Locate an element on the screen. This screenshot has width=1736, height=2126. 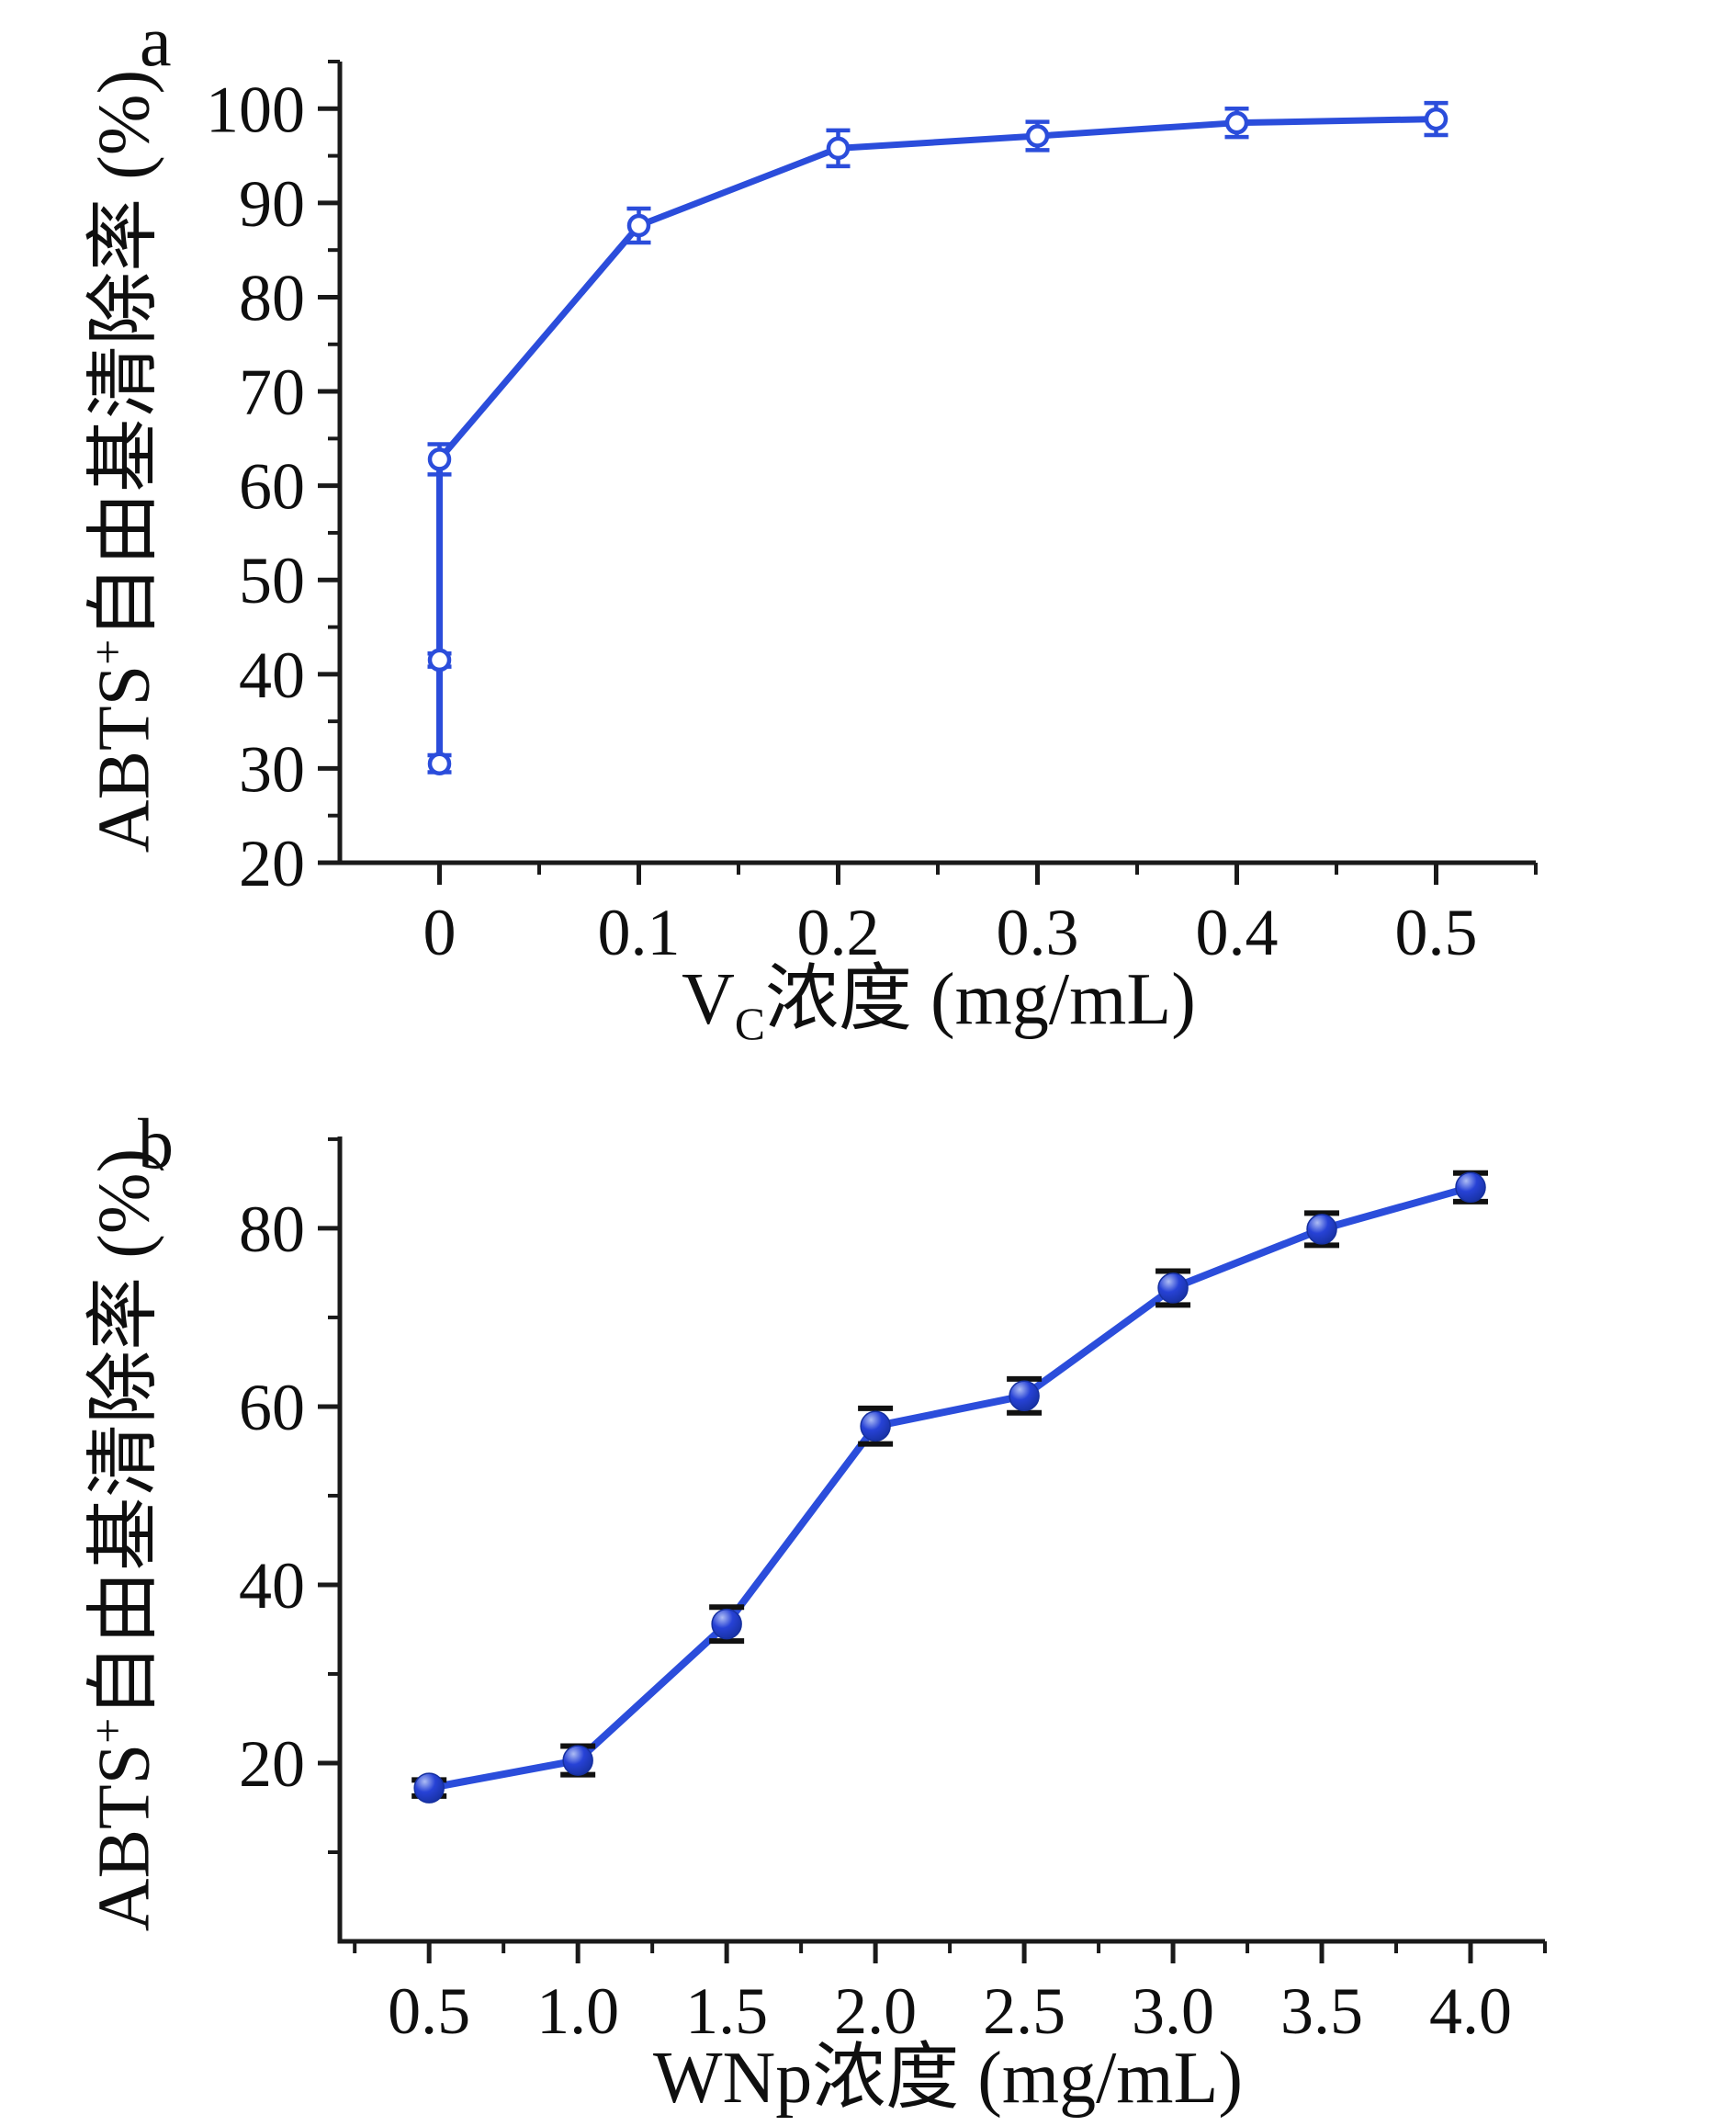
x-tick-label: 2.5 is located at coordinates (1024, 2011).